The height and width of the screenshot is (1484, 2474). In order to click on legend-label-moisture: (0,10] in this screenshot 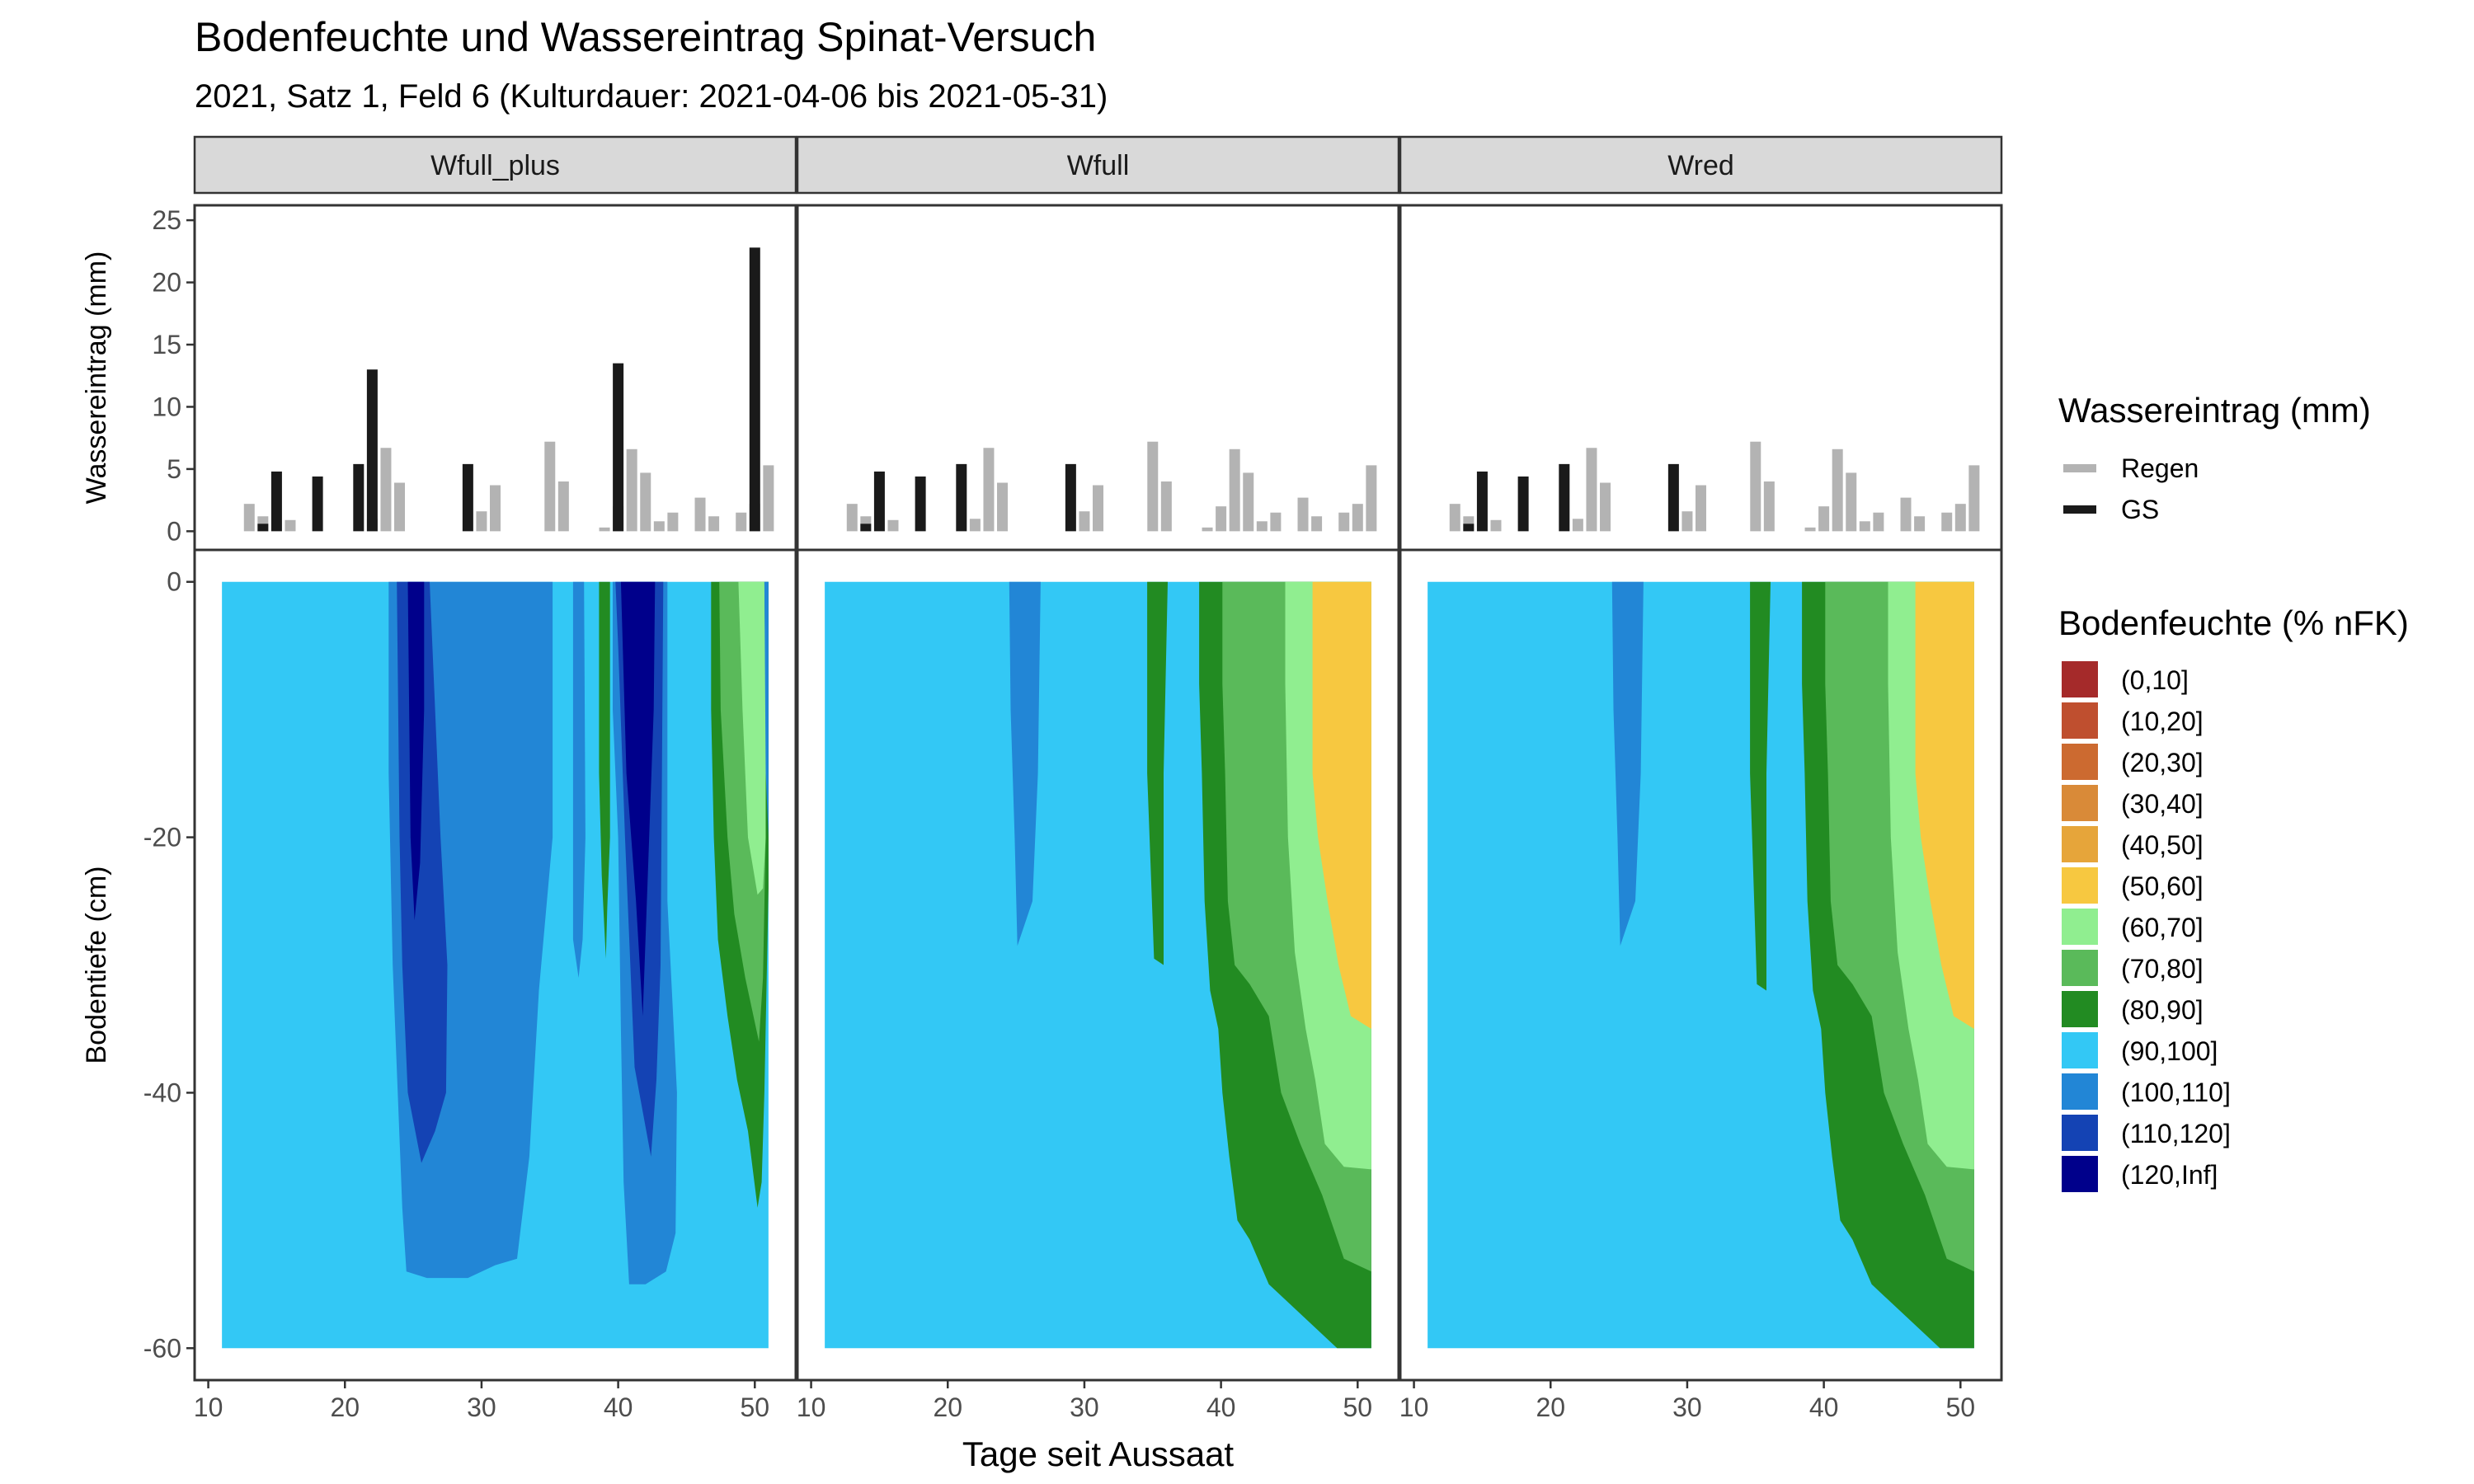, I will do `click(2155, 680)`.